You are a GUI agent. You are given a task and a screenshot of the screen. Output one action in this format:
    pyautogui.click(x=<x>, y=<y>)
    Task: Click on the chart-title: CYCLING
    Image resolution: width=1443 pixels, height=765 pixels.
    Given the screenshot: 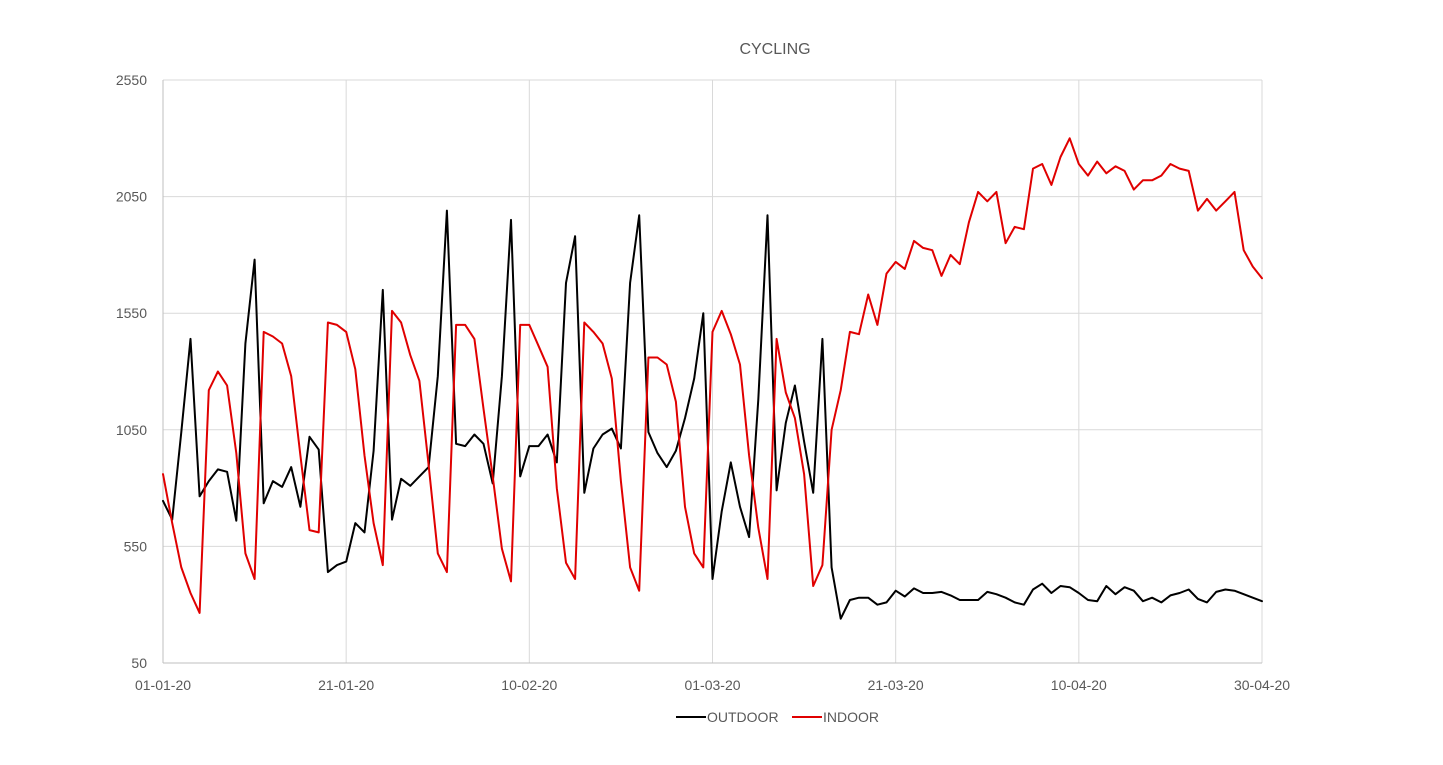 What is the action you would take?
    pyautogui.click(x=774, y=49)
    